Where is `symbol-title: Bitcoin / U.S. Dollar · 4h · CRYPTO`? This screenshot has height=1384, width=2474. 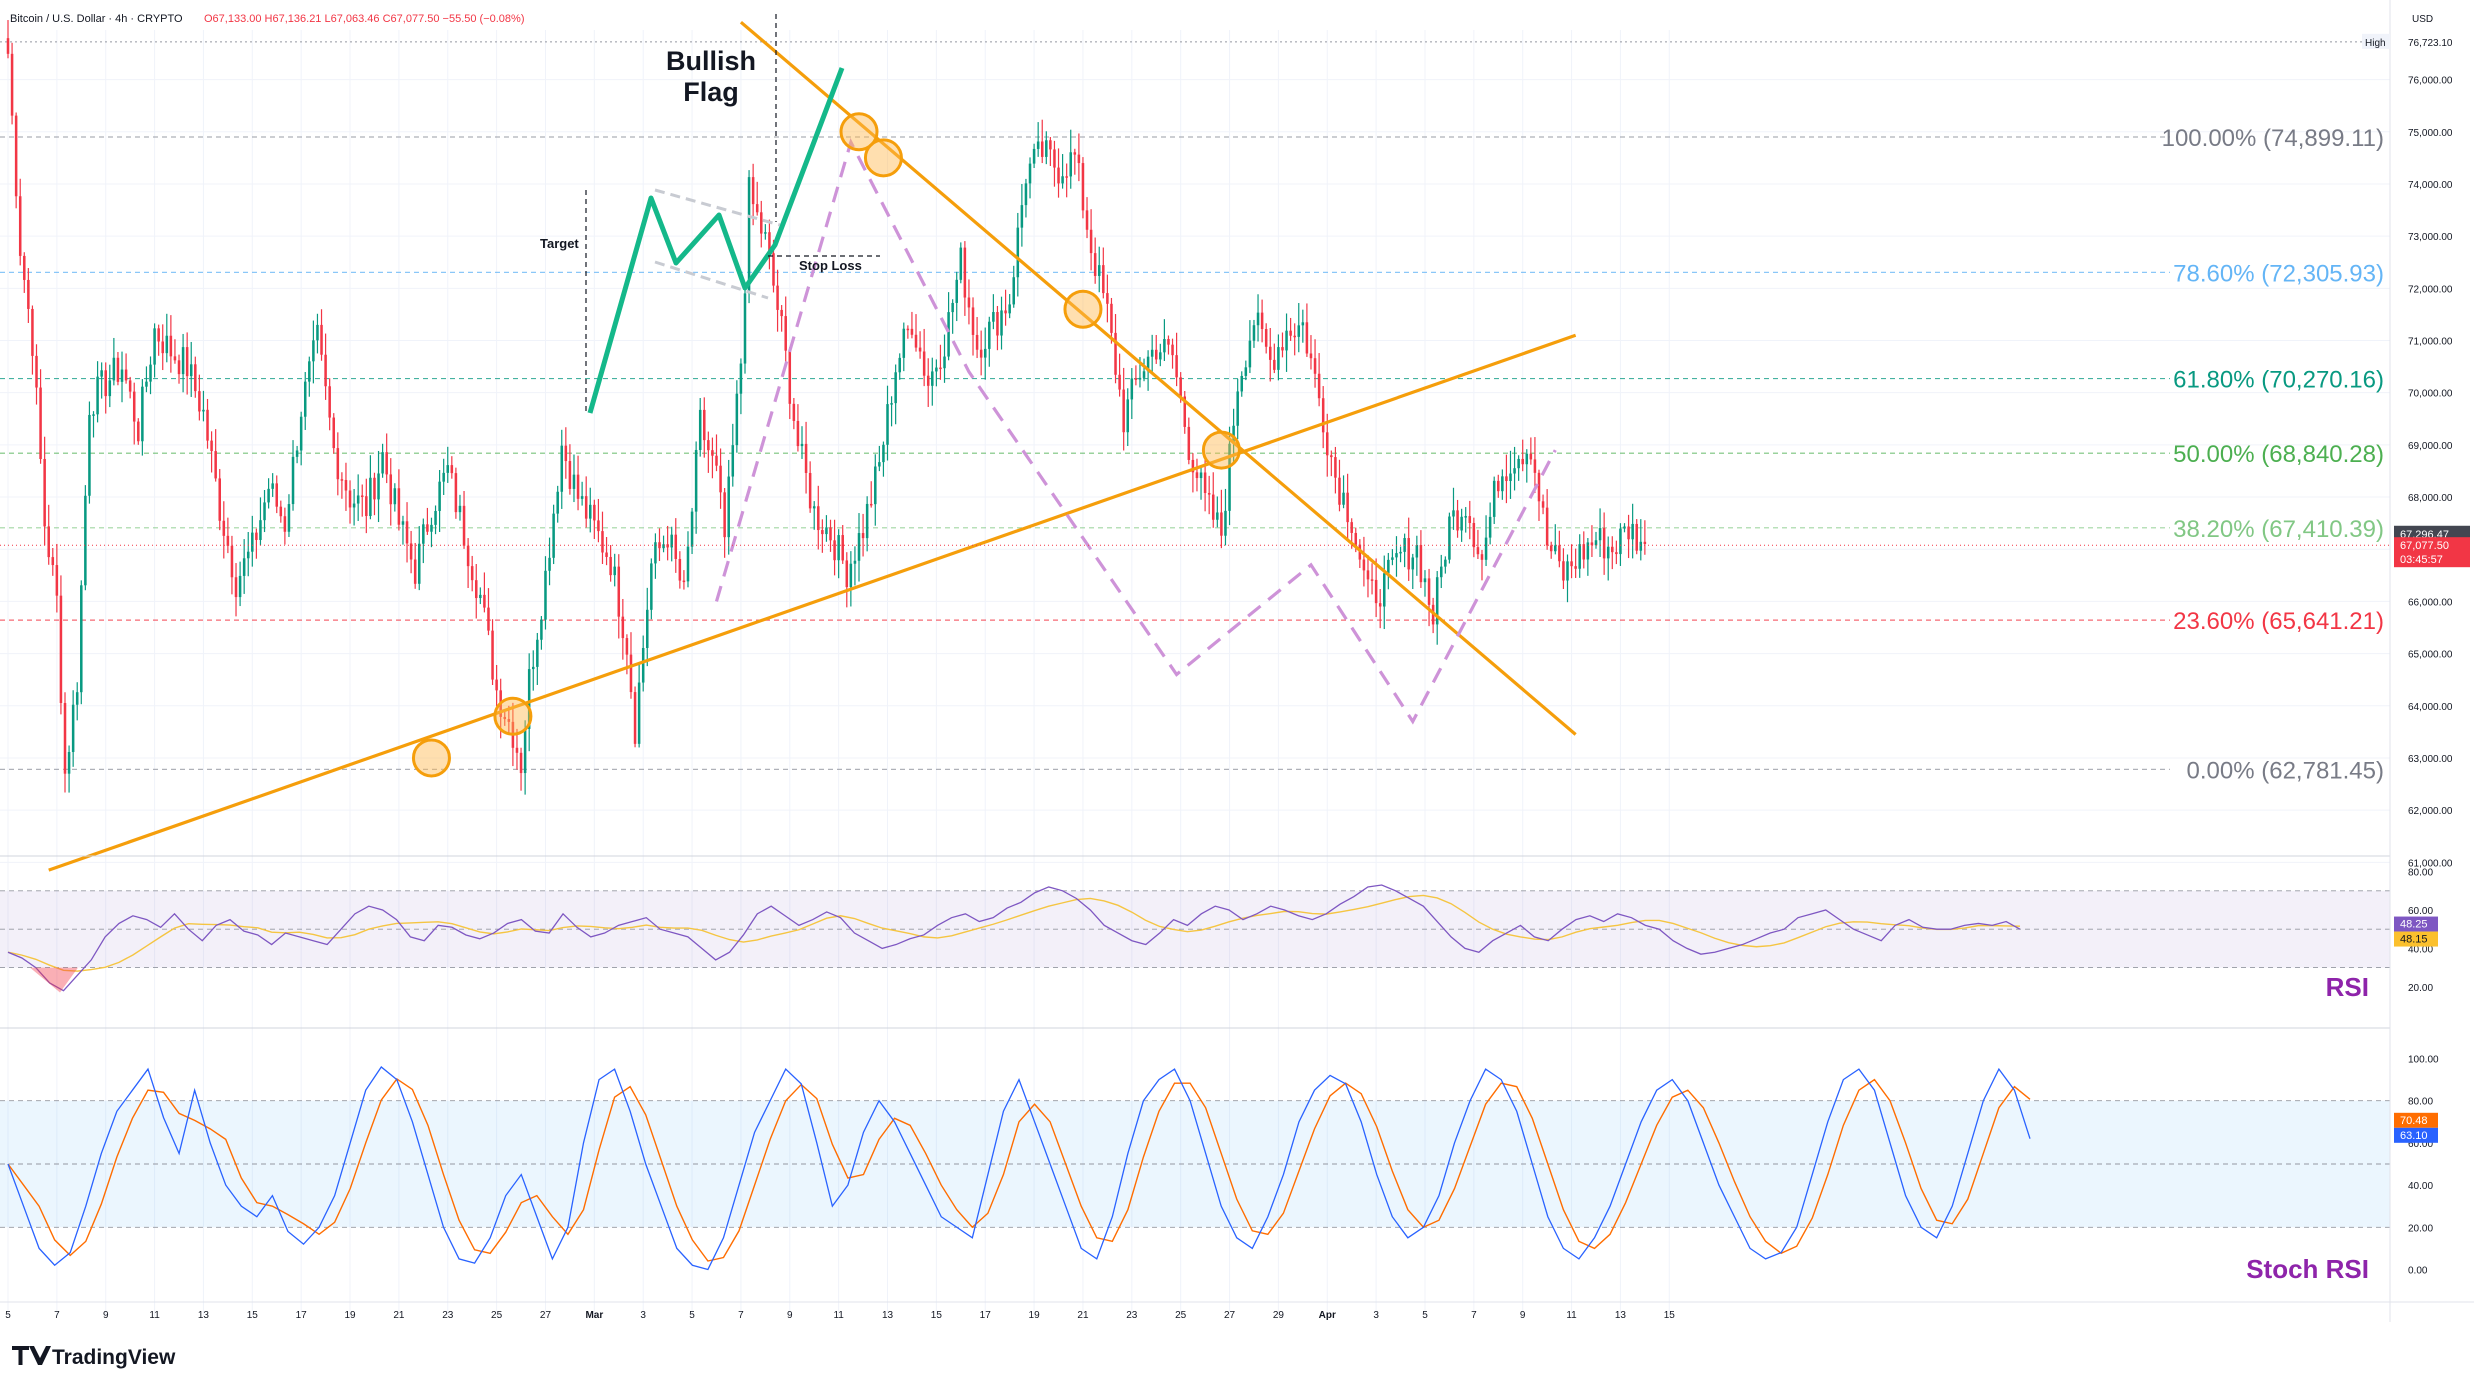
symbol-title: Bitcoin / U.S. Dollar · 4h · CRYPTO is located at coordinates (96, 19).